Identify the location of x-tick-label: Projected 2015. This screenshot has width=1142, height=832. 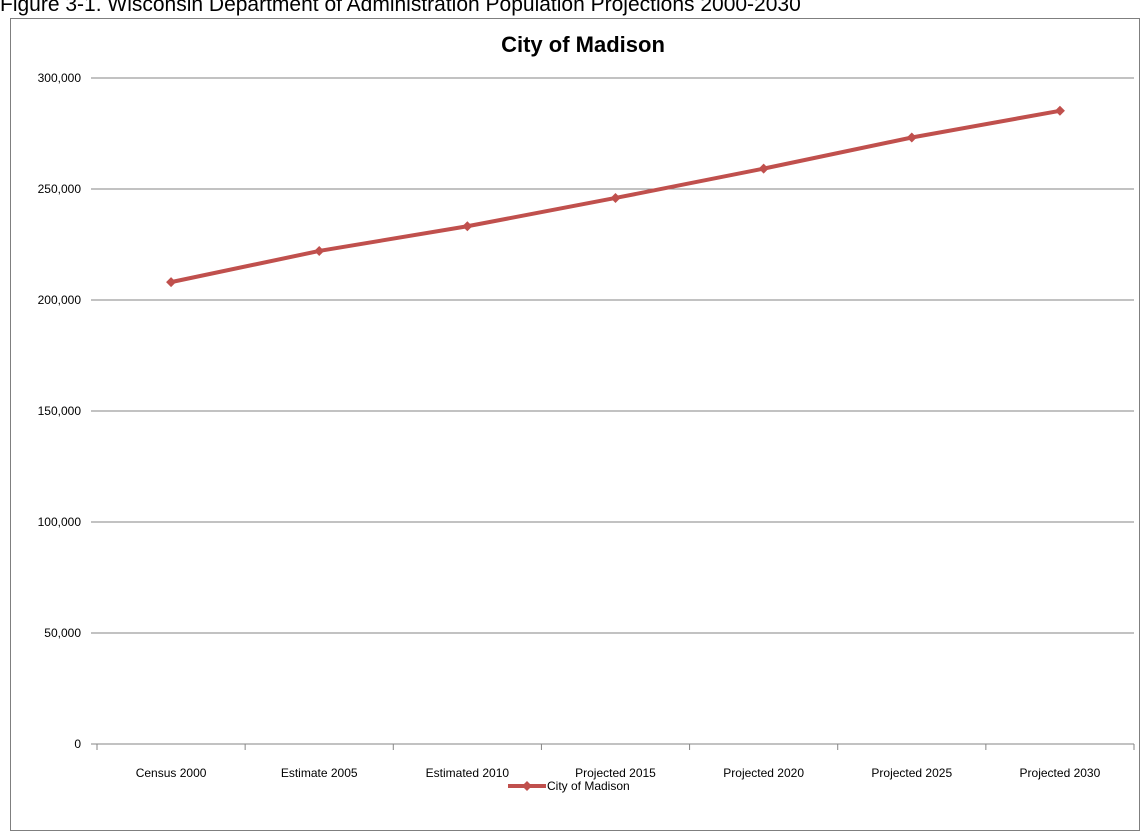
(615, 773).